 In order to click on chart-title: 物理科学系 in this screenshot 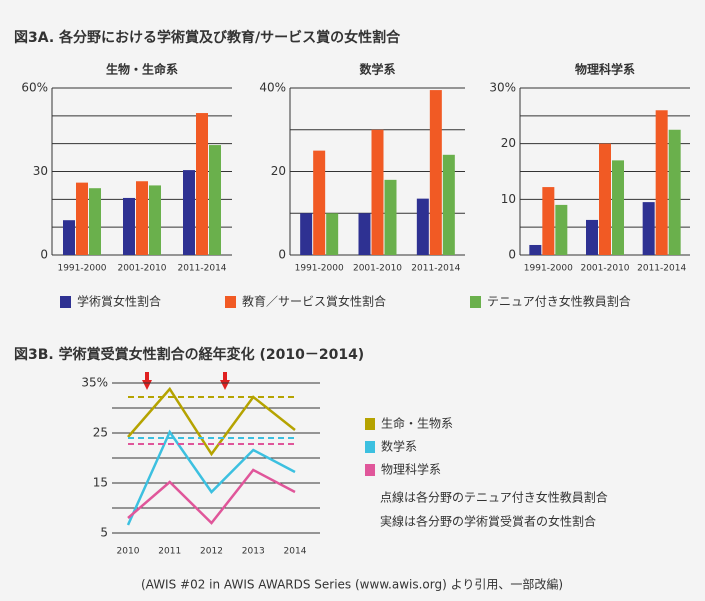, I will do `click(605, 69)`.